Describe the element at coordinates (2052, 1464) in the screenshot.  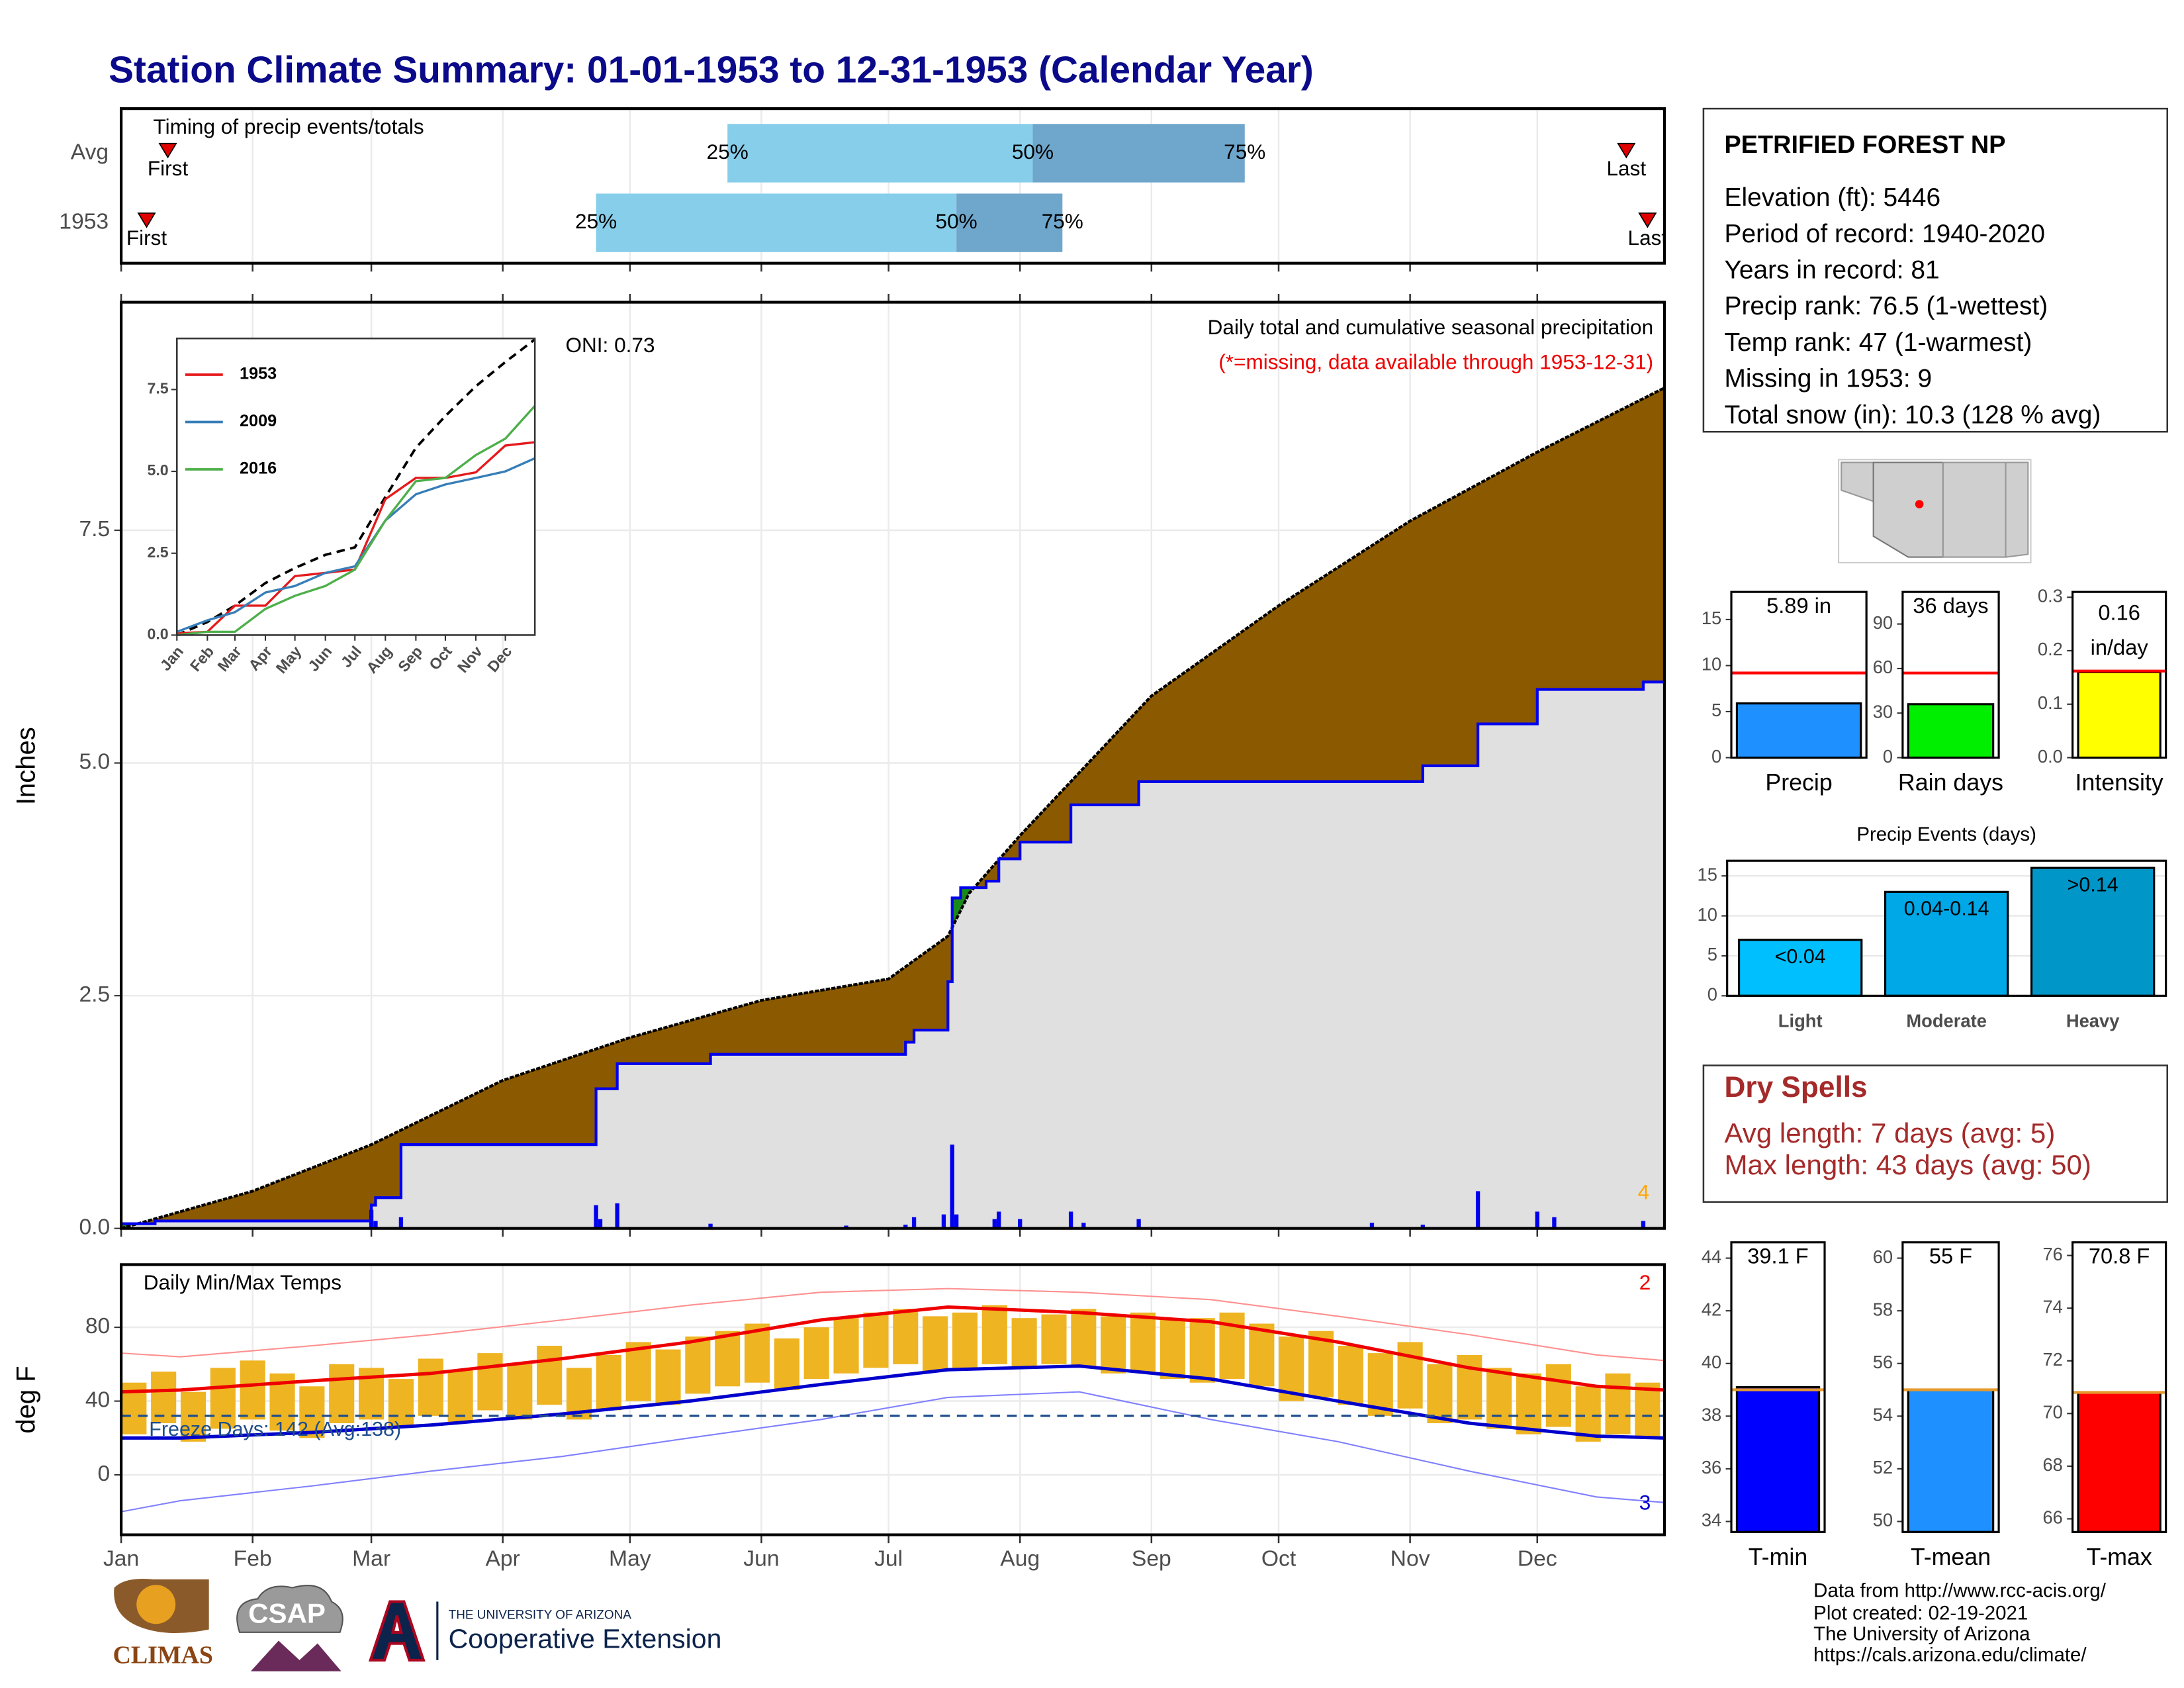
I see `y-tick-label: 68` at that location.